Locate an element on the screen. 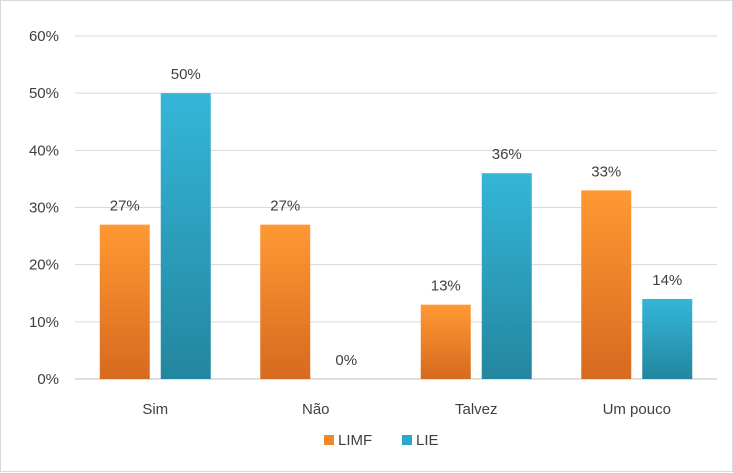  data-label-lie-sim: 50% is located at coordinates (186, 74).